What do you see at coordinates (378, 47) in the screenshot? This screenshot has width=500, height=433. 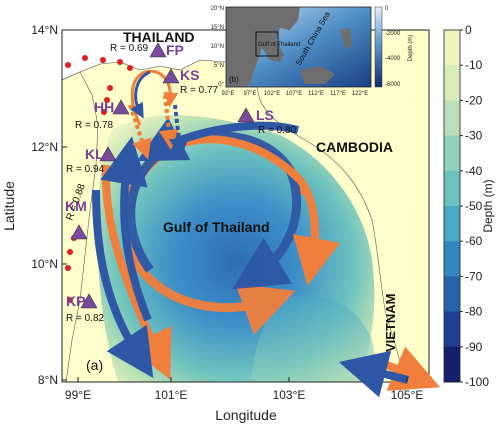 I see `inset-colorbar` at bounding box center [378, 47].